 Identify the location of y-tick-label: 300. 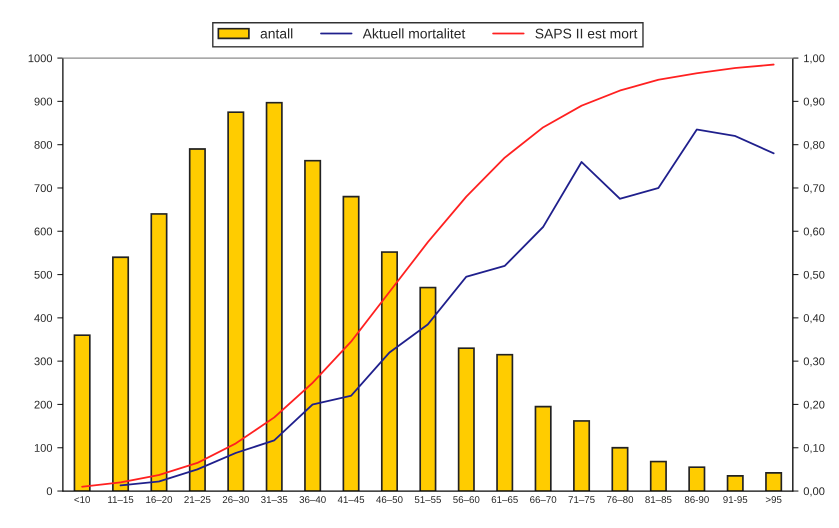
(43, 361).